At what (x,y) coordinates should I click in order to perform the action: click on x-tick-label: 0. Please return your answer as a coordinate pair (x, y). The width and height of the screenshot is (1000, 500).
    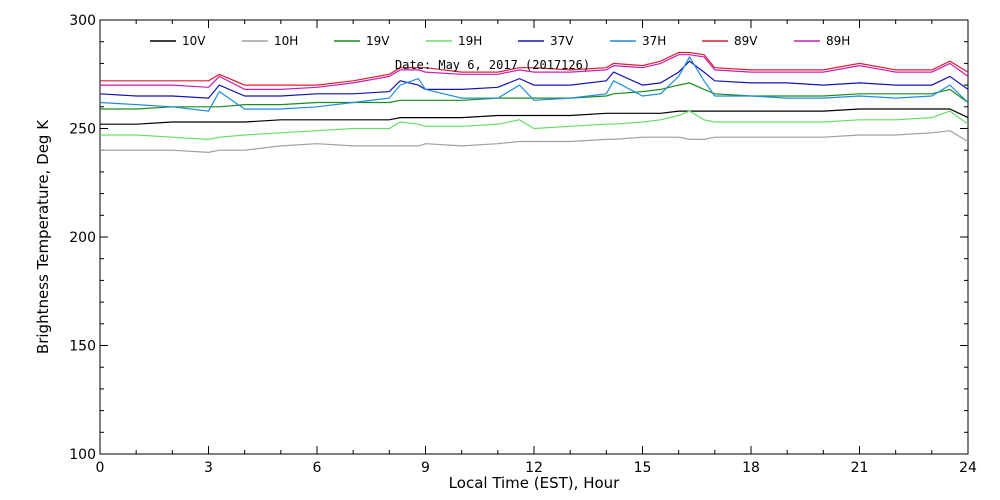
    Looking at the image, I should click on (100, 468).